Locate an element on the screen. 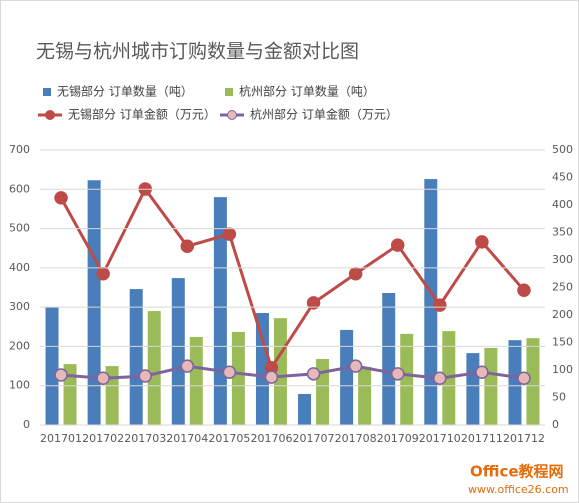 This screenshot has height=503, width=579. x-tick-label: 201709 is located at coordinates (398, 438).